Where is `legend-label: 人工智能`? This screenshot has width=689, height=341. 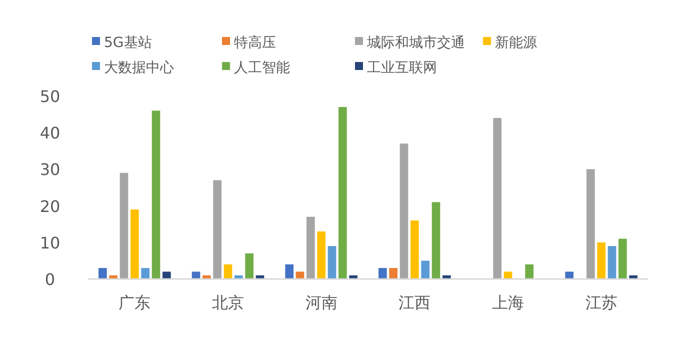 legend-label: 人工智能 is located at coordinates (262, 68).